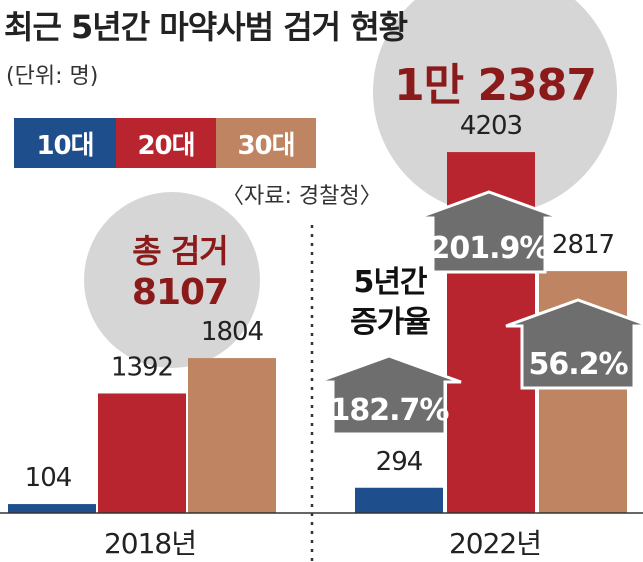 This screenshot has height=562, width=643. Describe the element at coordinates (179, 251) in the screenshot. I see `total-label: 총 검거` at that location.